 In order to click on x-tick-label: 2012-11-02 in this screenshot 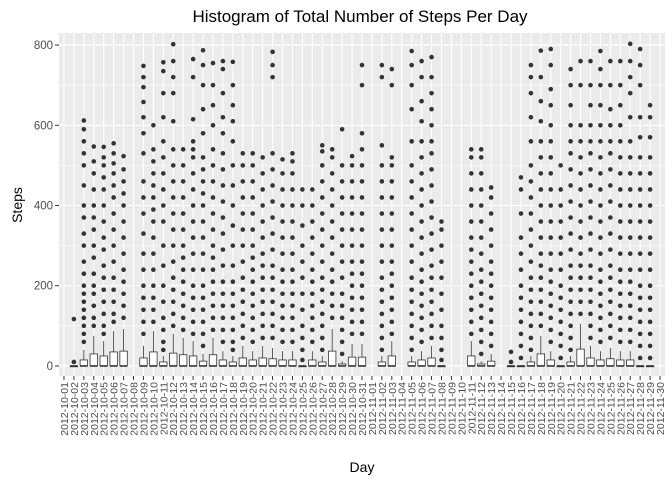, I will do `click(383, 408)`.